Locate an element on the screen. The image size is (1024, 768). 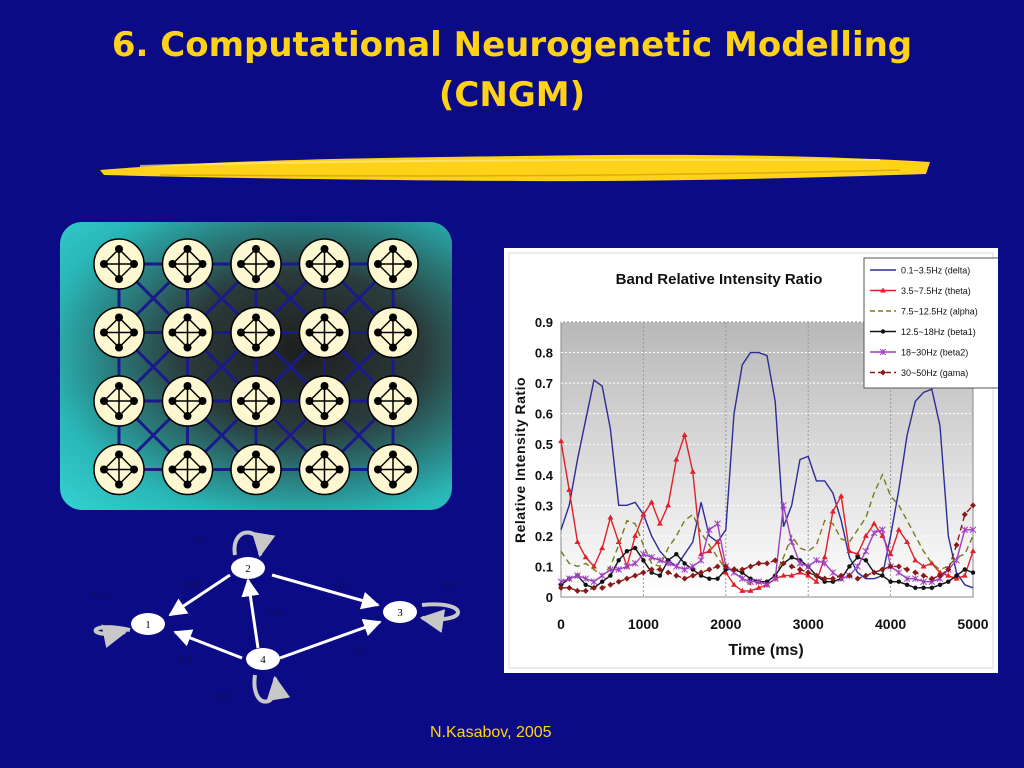
legend-item: 12.5~18Hz (beta1) is located at coordinates (923, 332).